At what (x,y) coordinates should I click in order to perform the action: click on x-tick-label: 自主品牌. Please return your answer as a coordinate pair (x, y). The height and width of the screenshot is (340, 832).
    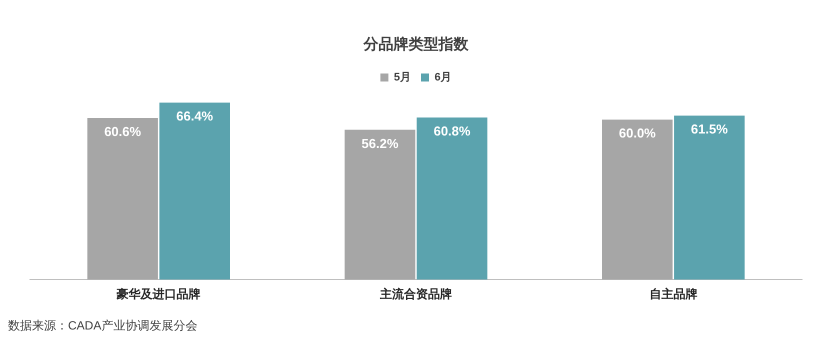
    Looking at the image, I should click on (673, 294).